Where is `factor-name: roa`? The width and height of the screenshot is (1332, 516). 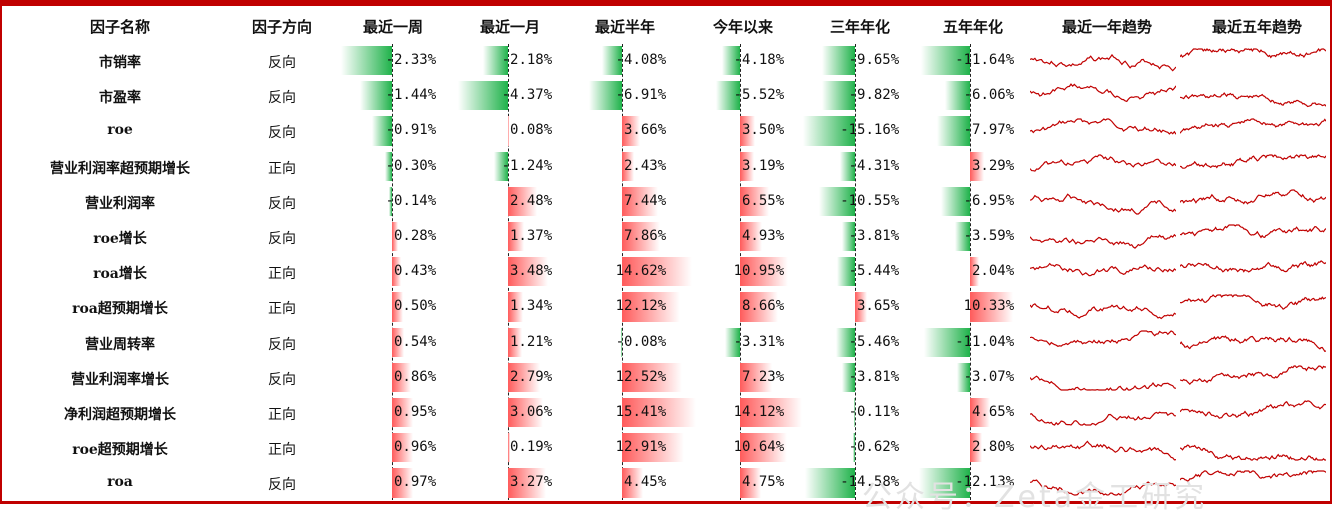
factor-name: roa is located at coordinates (120, 482).